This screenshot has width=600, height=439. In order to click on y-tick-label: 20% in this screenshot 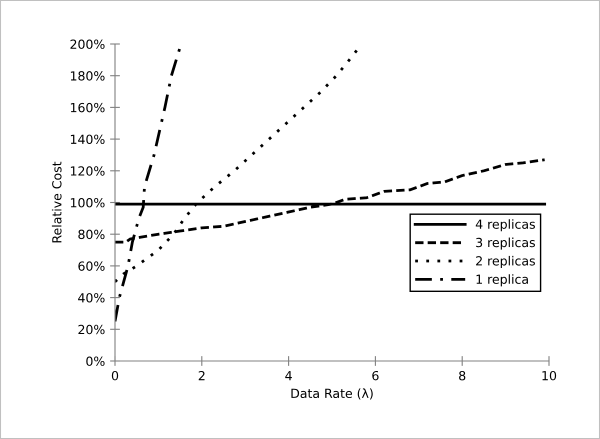, I will do `click(91, 329)`.